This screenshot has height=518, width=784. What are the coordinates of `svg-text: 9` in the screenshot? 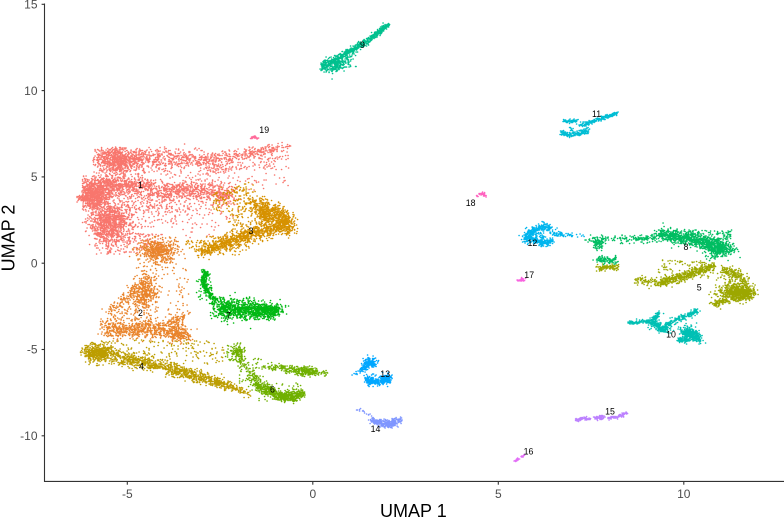 It's located at (362, 45).